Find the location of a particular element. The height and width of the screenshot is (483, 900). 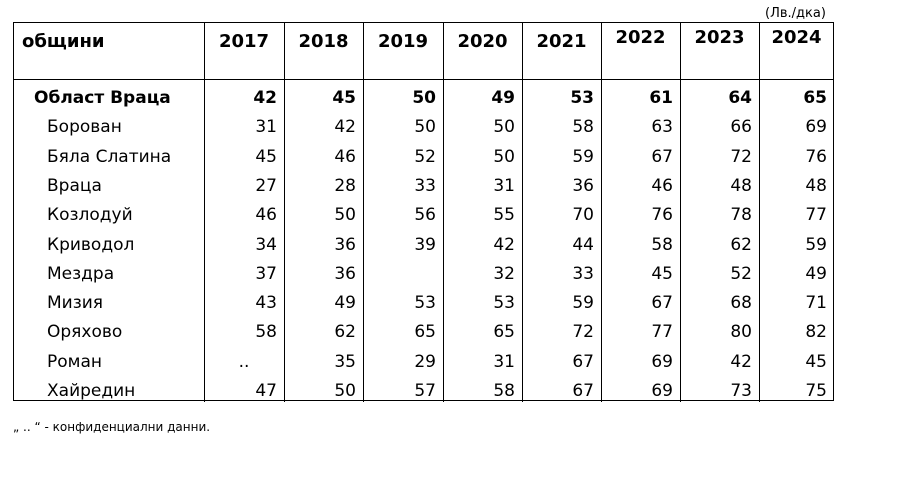

table-row: Мездра 37 36 32 33 45 52 49 is located at coordinates (423, 274).